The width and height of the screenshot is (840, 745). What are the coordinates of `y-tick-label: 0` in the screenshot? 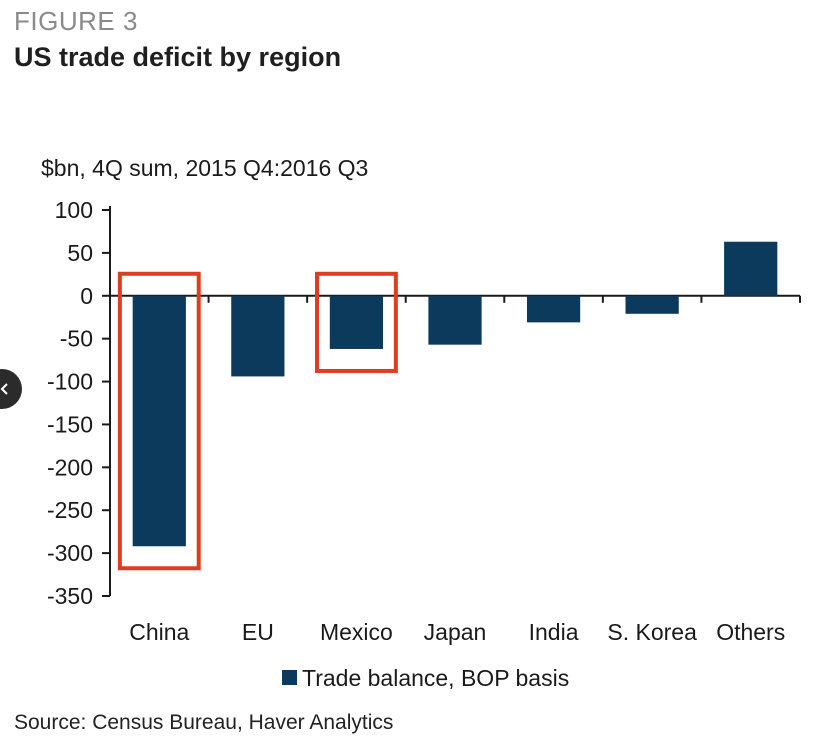 It's located at (86, 296).